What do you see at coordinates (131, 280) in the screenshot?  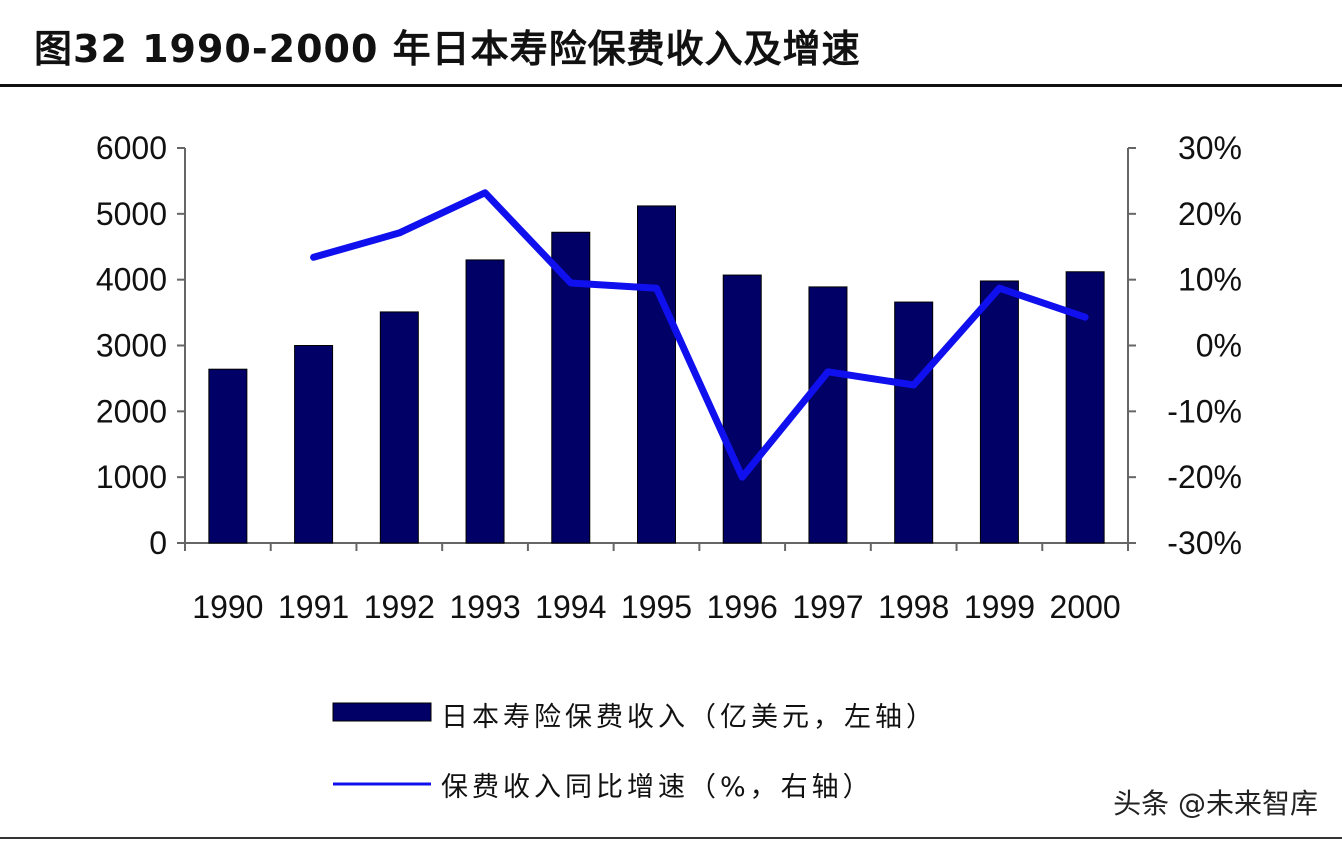 I see `left-tick-label: 4000` at bounding box center [131, 280].